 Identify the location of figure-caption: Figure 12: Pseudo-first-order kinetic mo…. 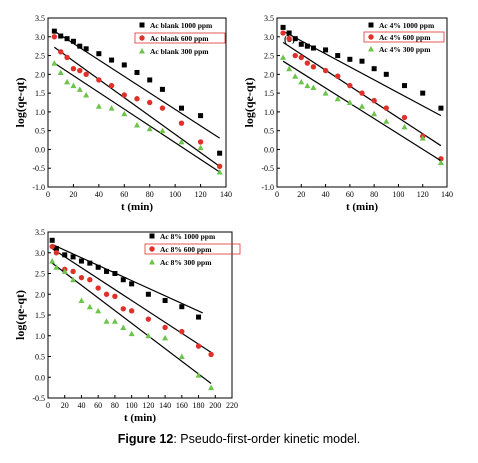
(239, 439).